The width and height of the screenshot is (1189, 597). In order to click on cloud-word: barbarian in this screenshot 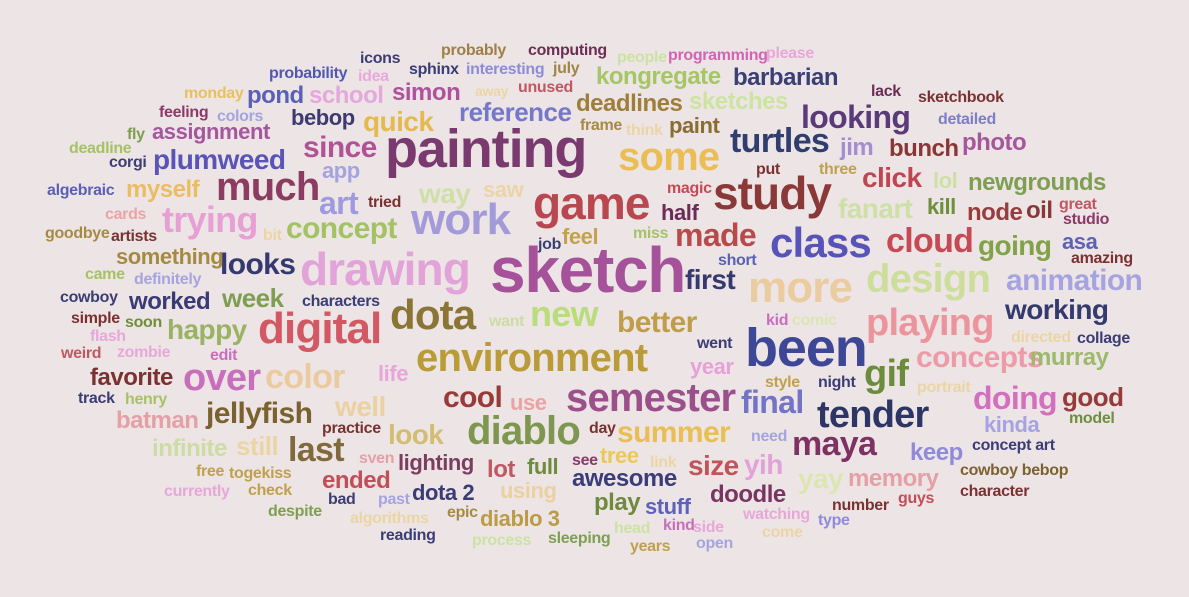, I will do `click(786, 77)`.